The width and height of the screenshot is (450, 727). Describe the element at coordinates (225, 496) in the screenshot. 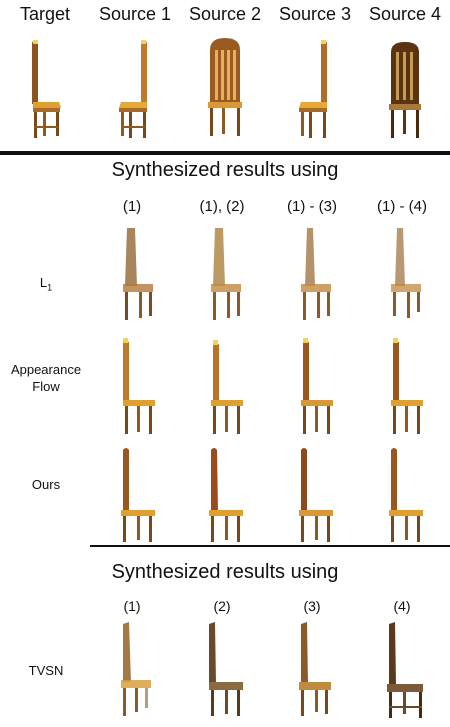

I see `ours-result-2-image` at that location.